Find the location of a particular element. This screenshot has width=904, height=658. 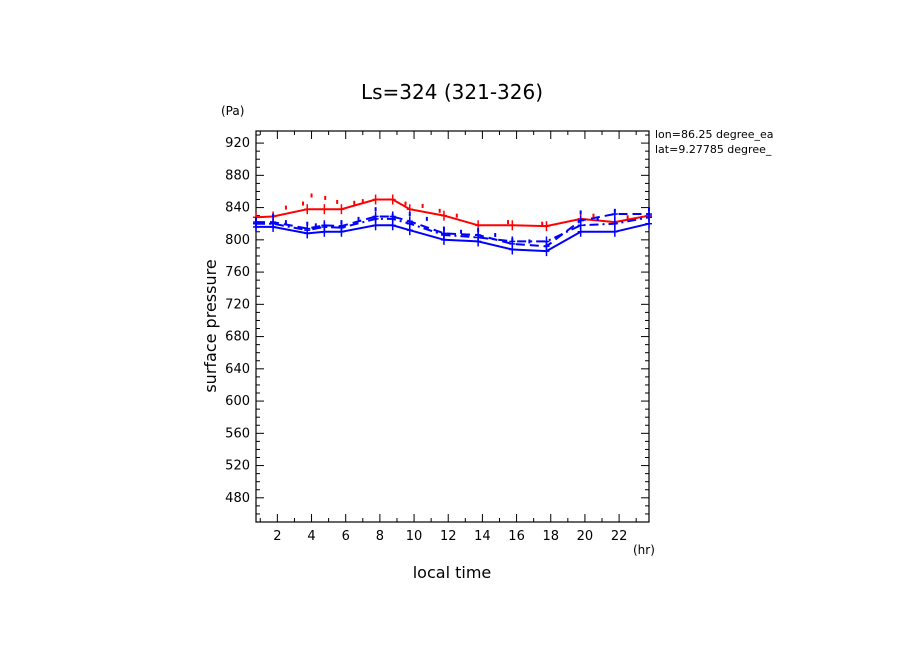

x-tick-label: 2 is located at coordinates (277, 536).